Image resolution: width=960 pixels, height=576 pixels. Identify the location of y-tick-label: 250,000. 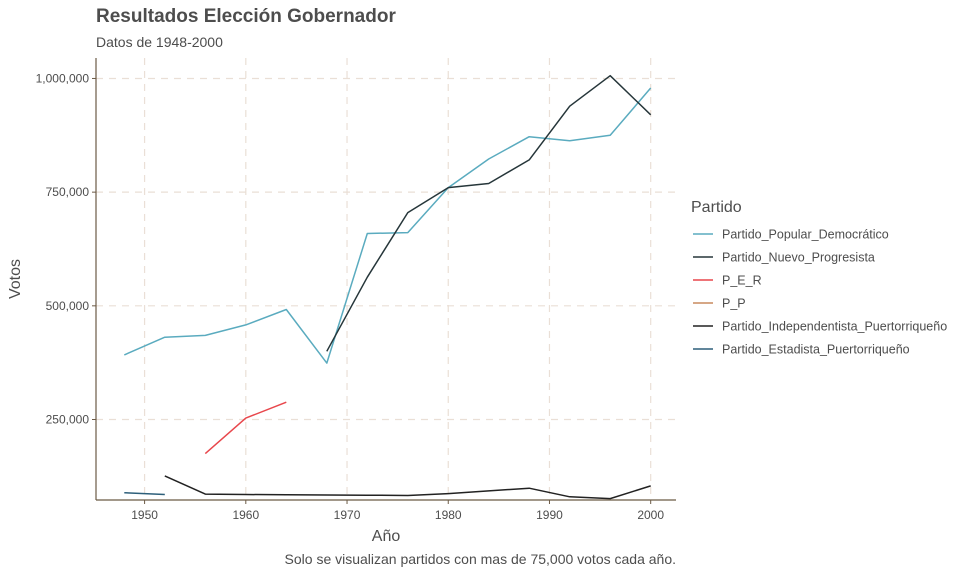
(68, 420).